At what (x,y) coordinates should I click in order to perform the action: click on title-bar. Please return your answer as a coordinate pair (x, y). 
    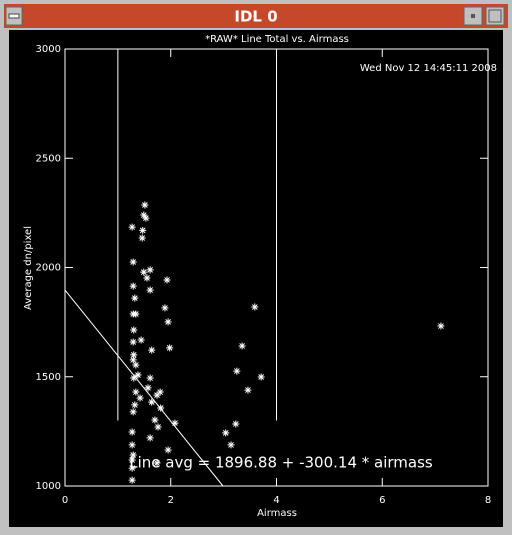
    Looking at the image, I should click on (256, 16).